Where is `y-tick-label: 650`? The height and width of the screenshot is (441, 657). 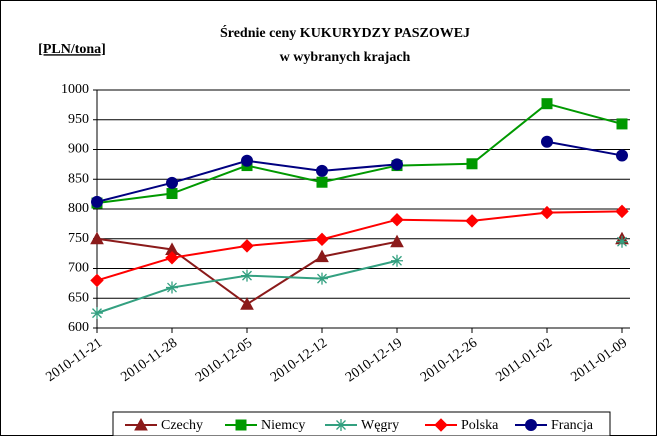 y-tick-label: 650 is located at coordinates (78, 297).